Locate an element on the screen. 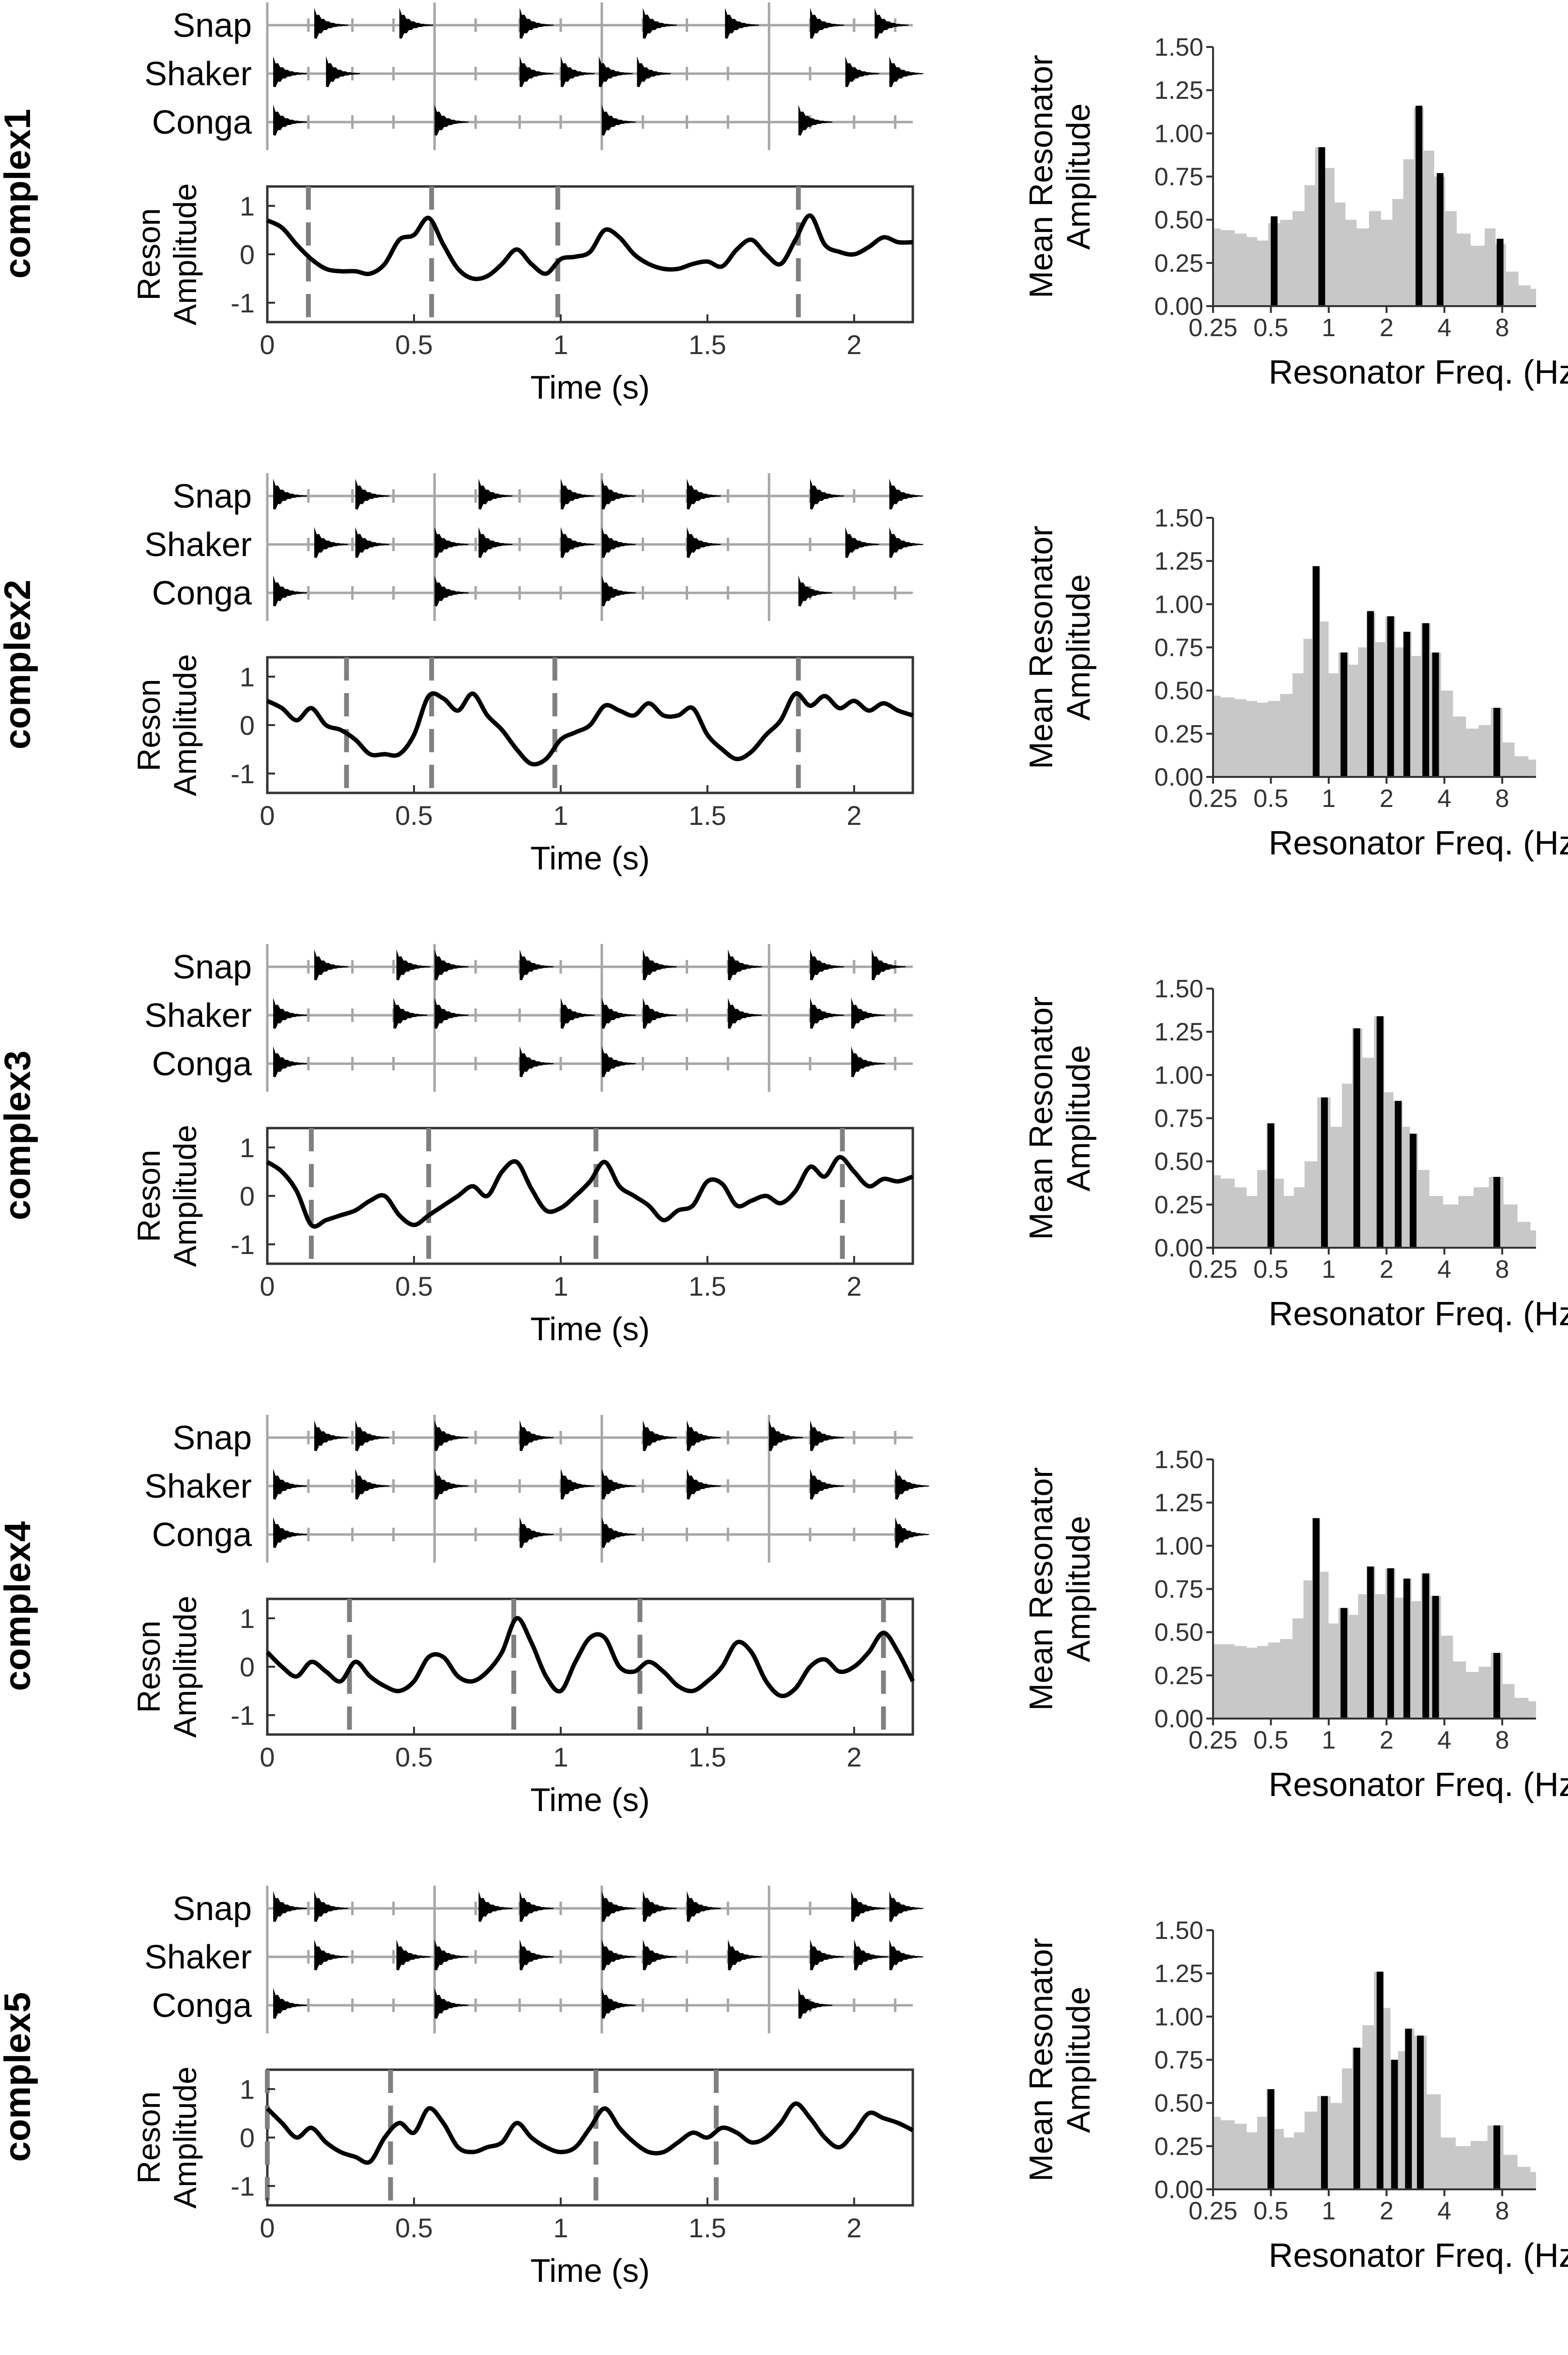  x-tick-label: 0 is located at coordinates (267, 1286).